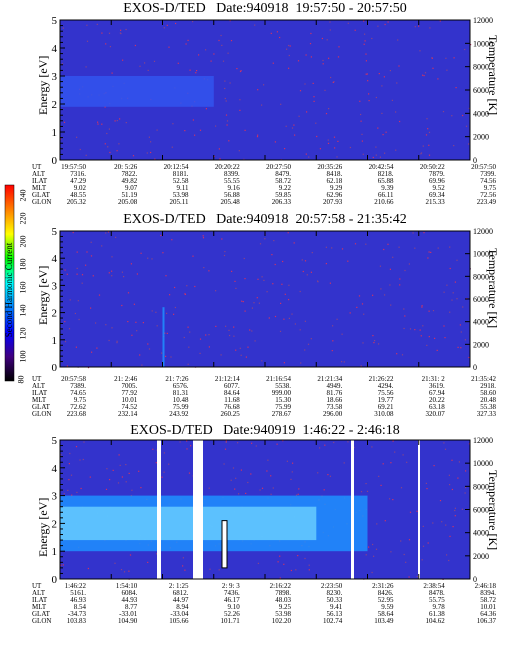  I want to click on ephemeris-cell: 5161., so click(78, 593).